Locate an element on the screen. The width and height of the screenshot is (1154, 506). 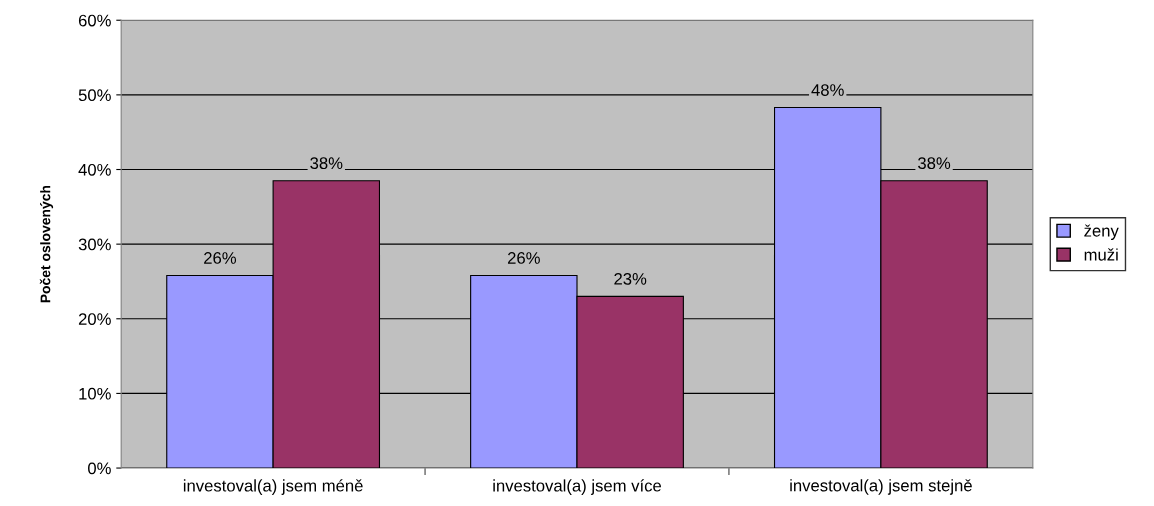
y-tick-label: 30% is located at coordinates (94, 244).